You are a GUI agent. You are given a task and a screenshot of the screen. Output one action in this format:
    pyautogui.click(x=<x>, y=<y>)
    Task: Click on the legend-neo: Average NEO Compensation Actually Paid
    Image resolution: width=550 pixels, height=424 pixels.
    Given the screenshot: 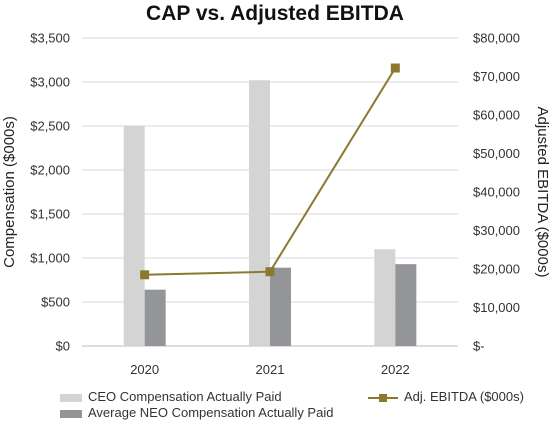 What is the action you would take?
    pyautogui.click(x=196, y=412)
    